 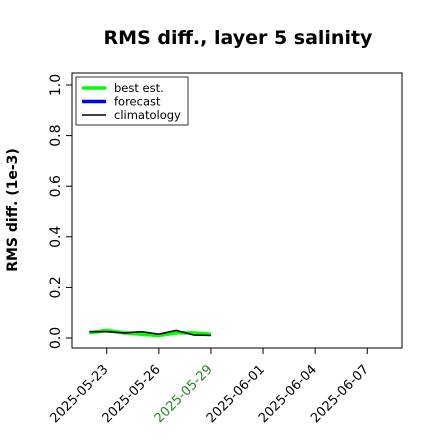 I want to click on legend-label: climatology, so click(x=147, y=115).